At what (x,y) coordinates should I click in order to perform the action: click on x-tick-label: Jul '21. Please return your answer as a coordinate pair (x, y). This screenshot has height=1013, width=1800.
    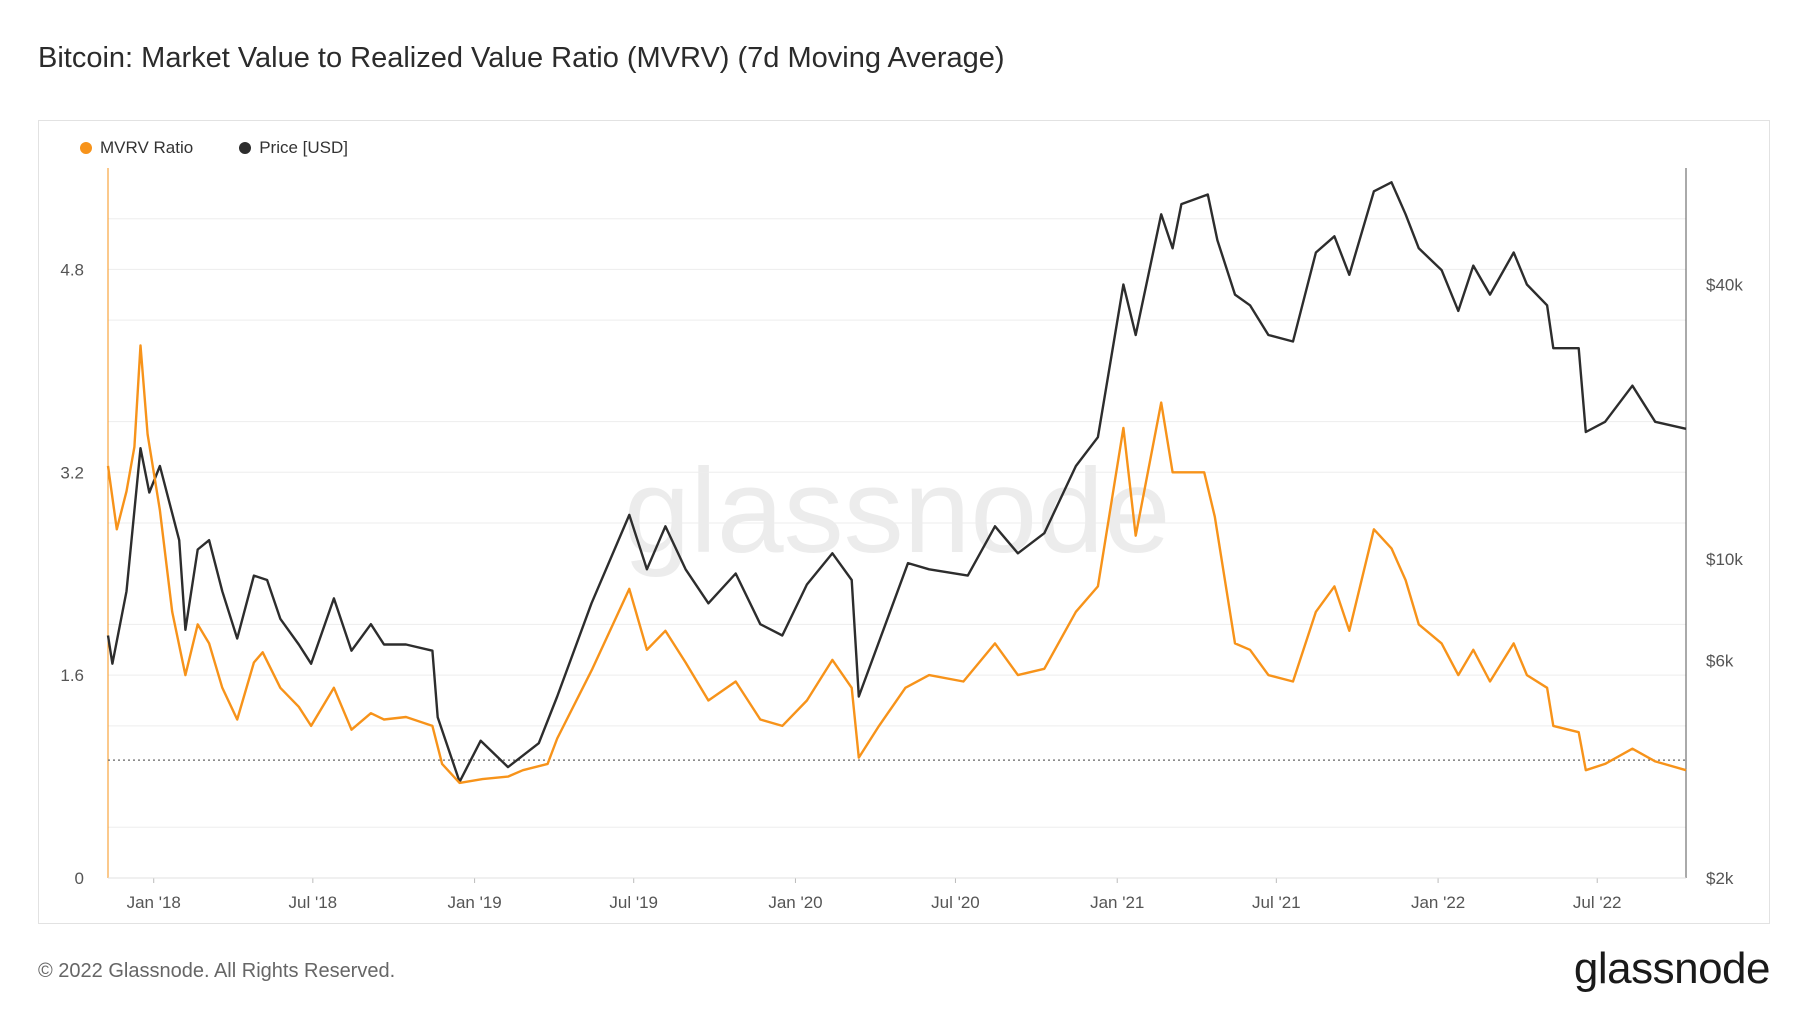
    Looking at the image, I should click on (1276, 902).